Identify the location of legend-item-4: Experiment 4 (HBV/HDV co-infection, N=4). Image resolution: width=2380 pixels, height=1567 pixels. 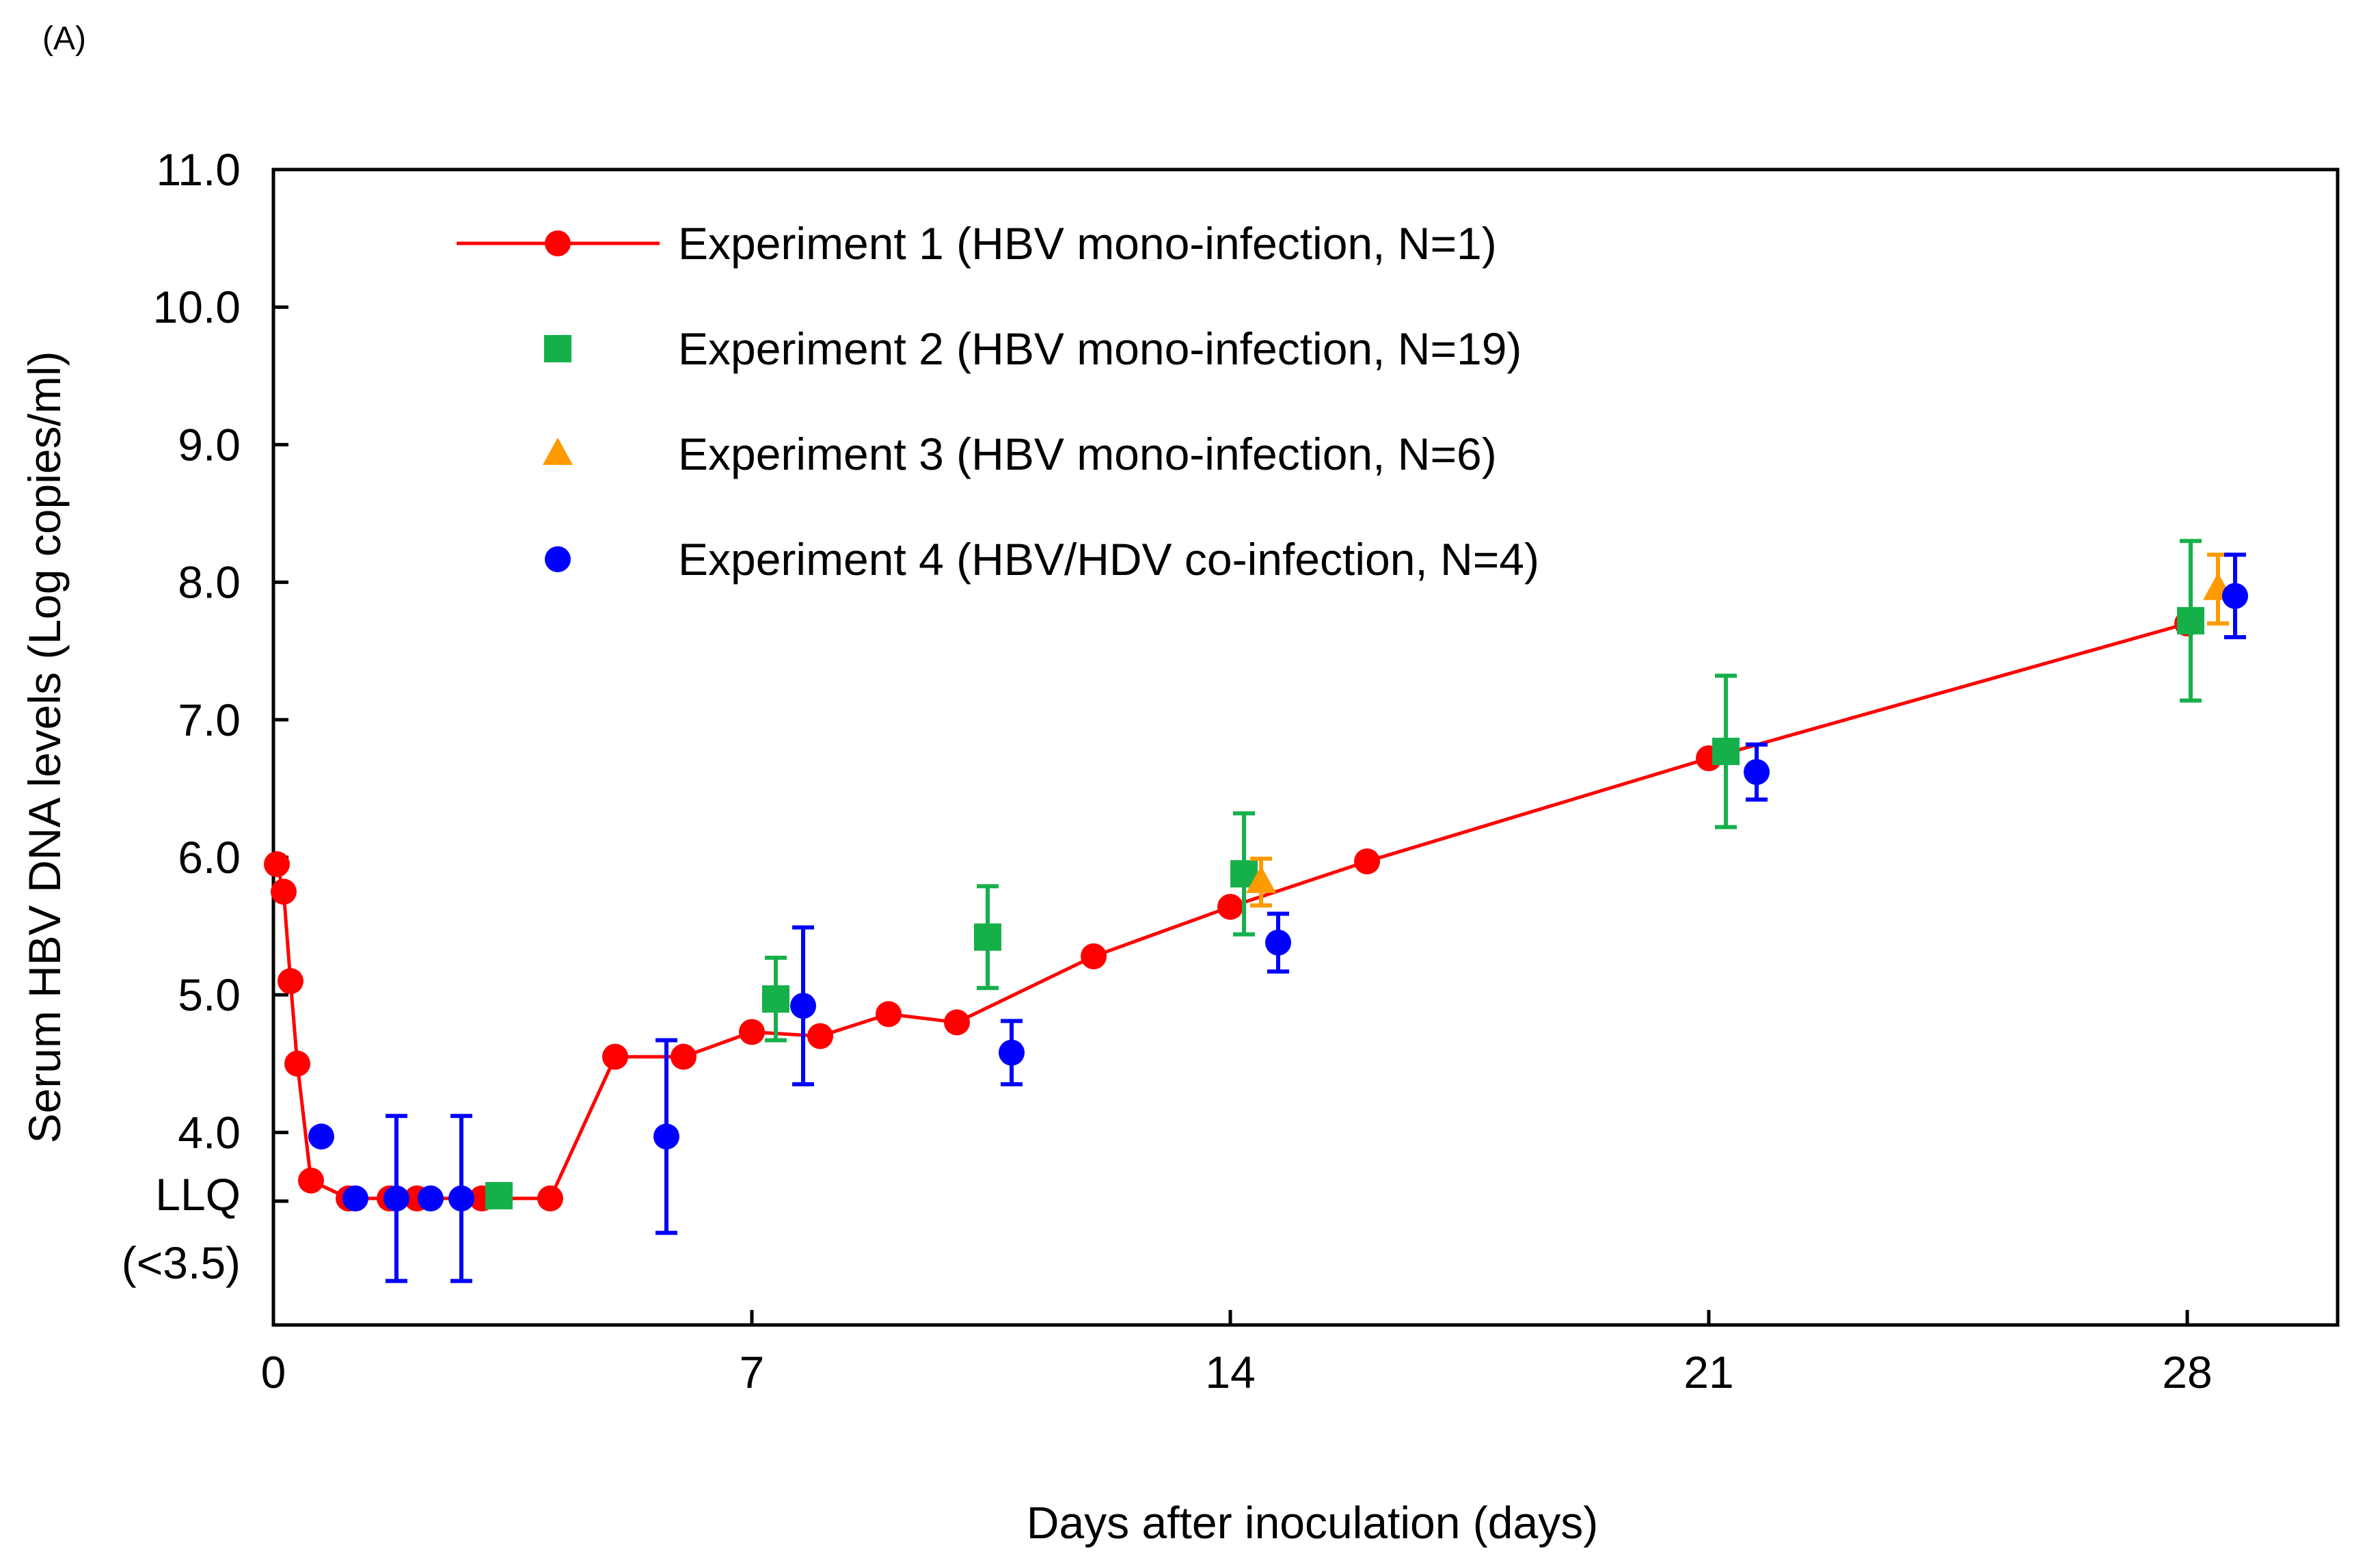
(1042, 559).